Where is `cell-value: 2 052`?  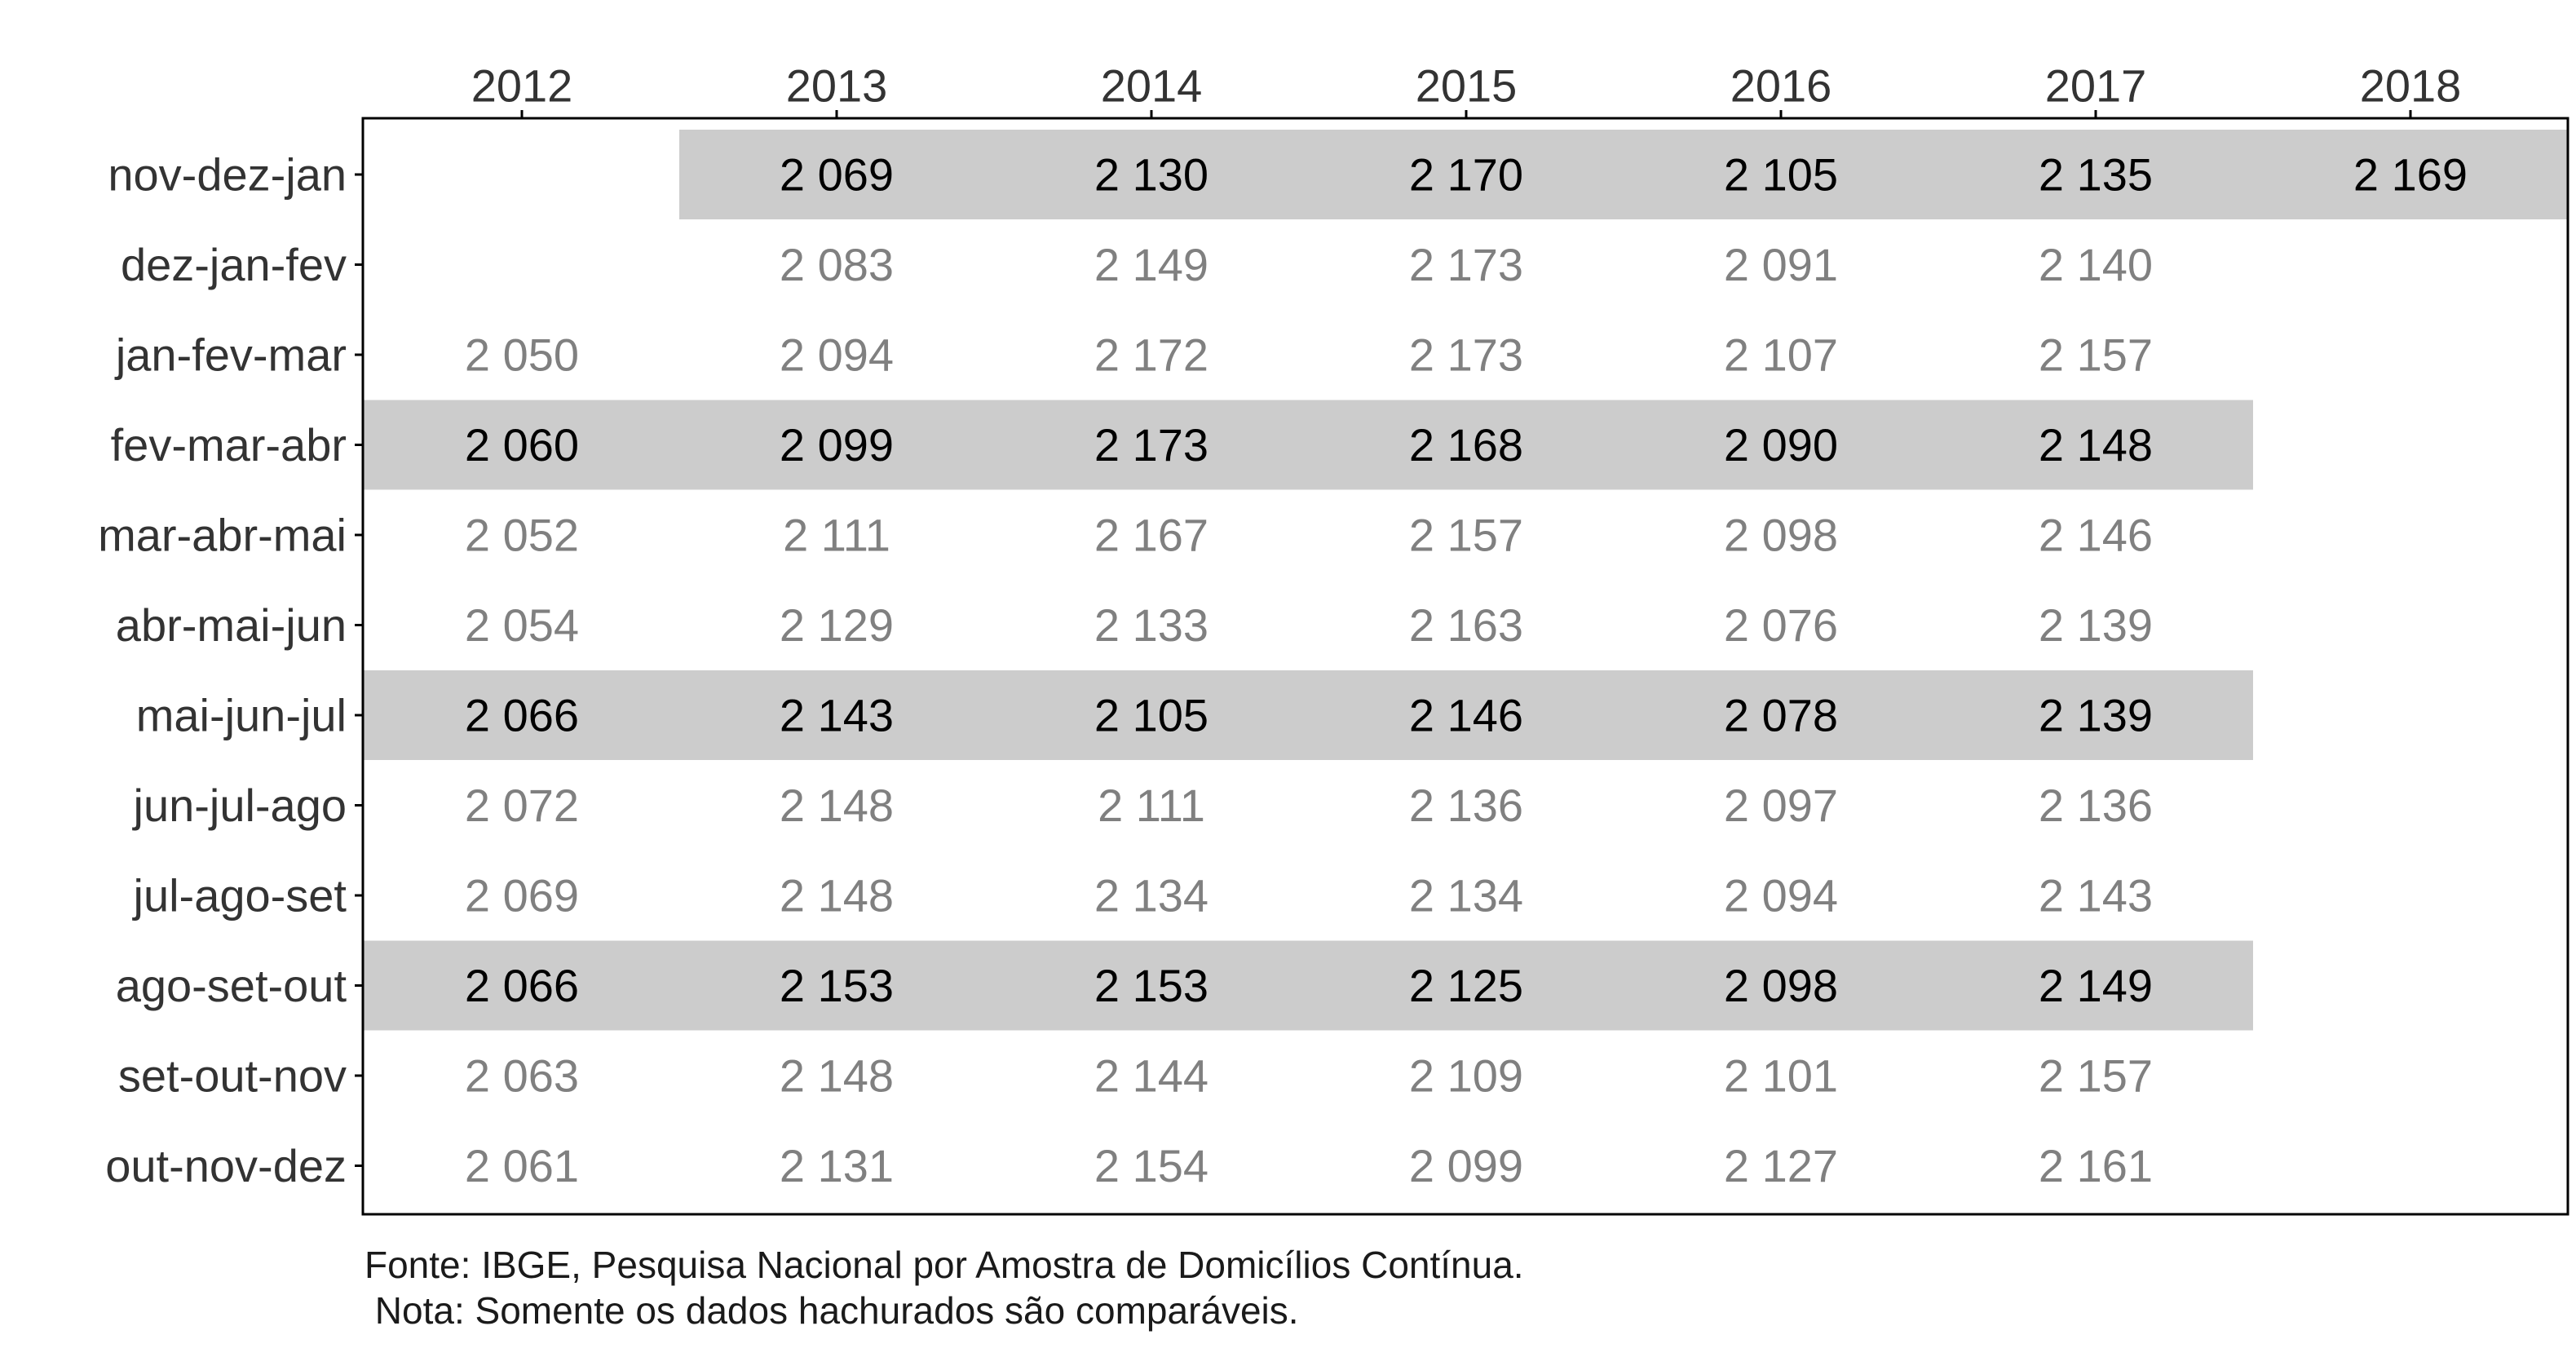 cell-value: 2 052 is located at coordinates (522, 535).